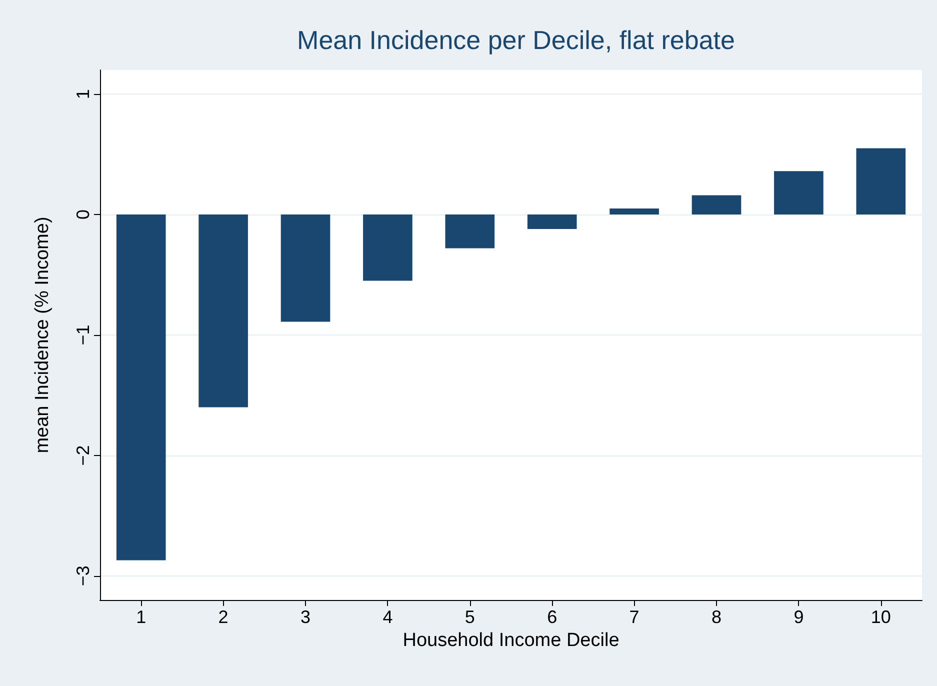 The width and height of the screenshot is (937, 686). What do you see at coordinates (141, 617) in the screenshot?
I see `x-tick-label: 1` at bounding box center [141, 617].